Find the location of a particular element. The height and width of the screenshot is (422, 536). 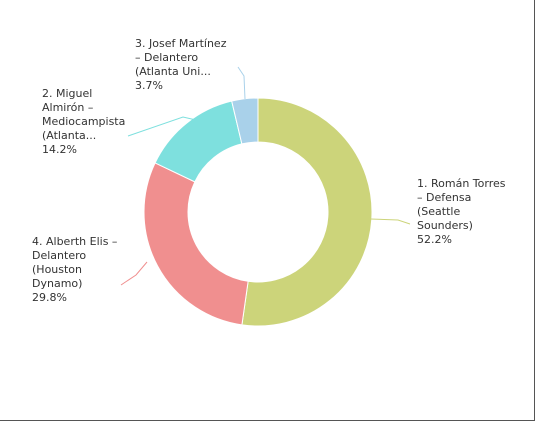

slice-label-line: Mediocampista is located at coordinates (83, 121).